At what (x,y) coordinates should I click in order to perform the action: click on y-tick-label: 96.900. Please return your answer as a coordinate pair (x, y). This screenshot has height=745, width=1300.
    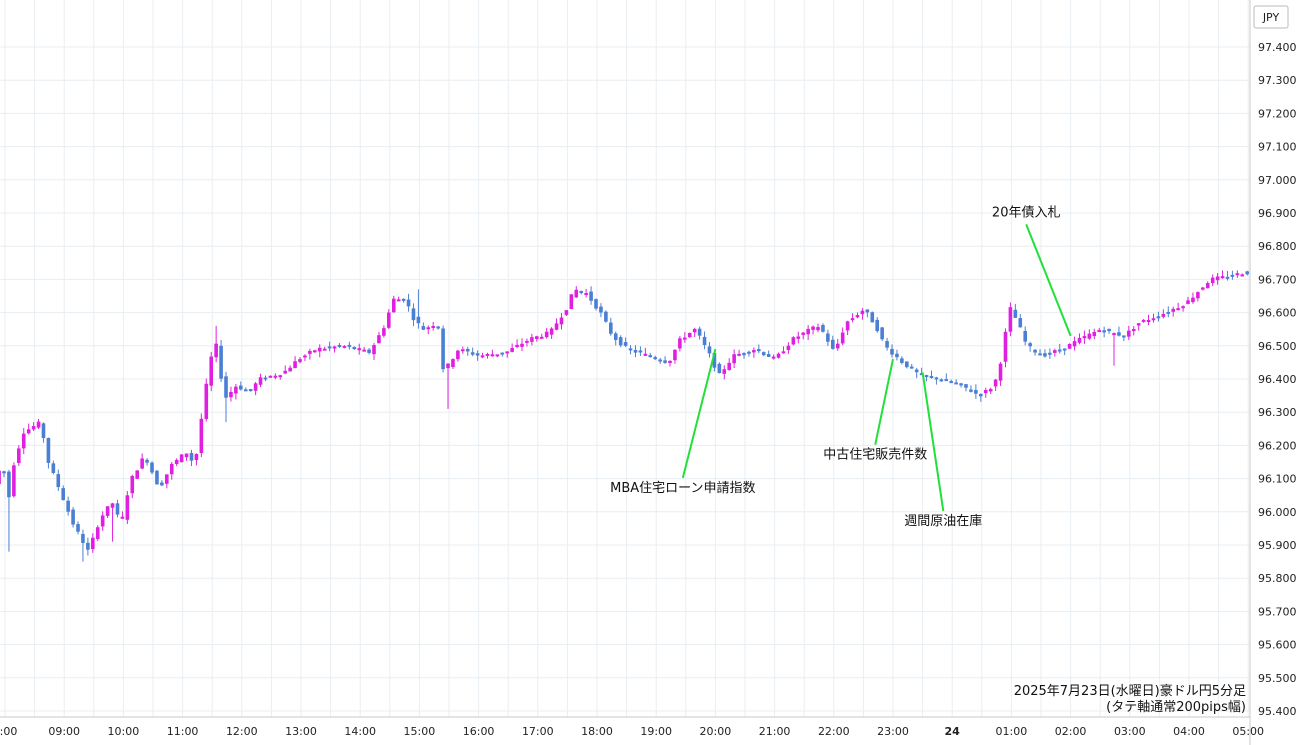
    Looking at the image, I should click on (1277, 213).